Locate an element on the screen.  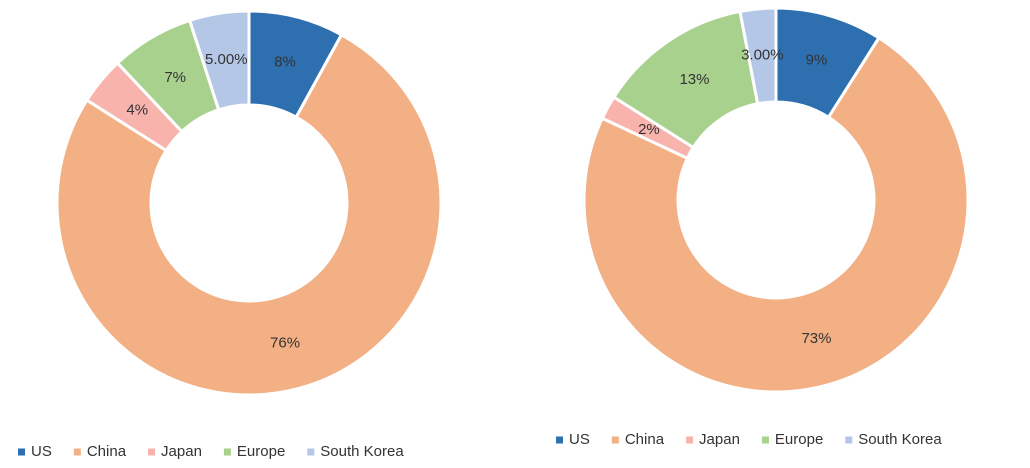
data-label: 76% is located at coordinates (285, 342).